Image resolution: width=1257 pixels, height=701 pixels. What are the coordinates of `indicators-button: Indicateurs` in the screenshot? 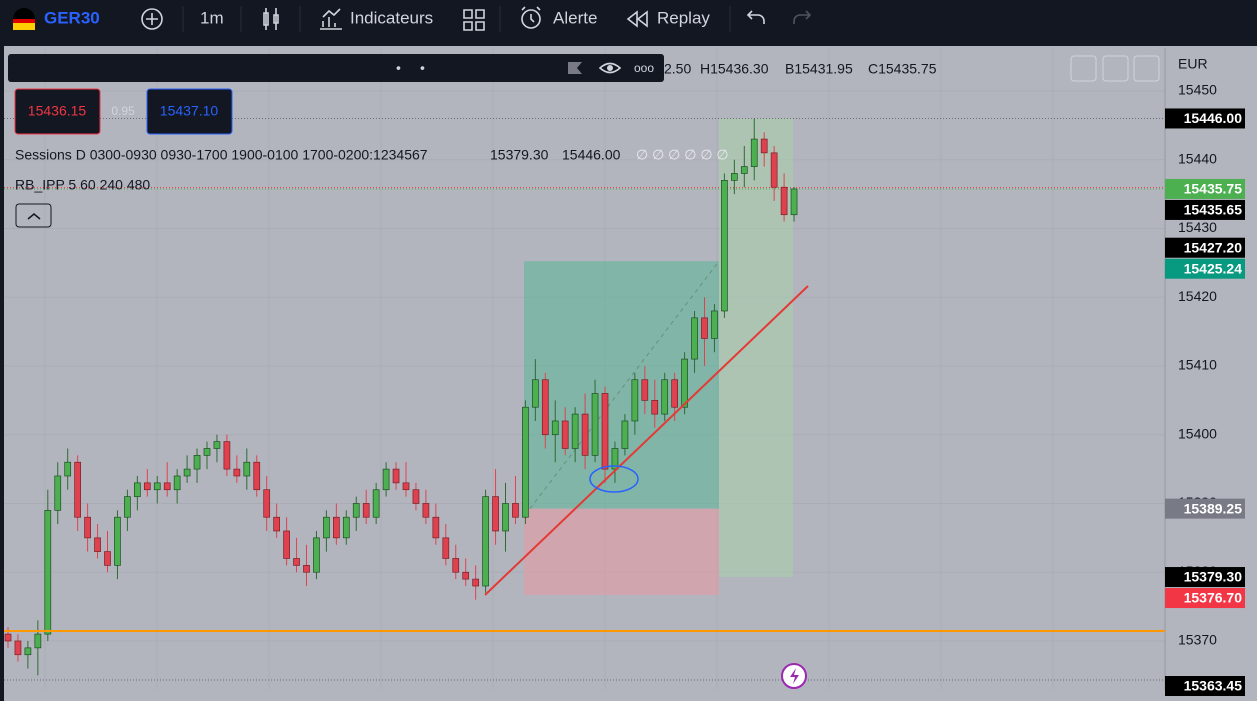 It's located at (391, 17).